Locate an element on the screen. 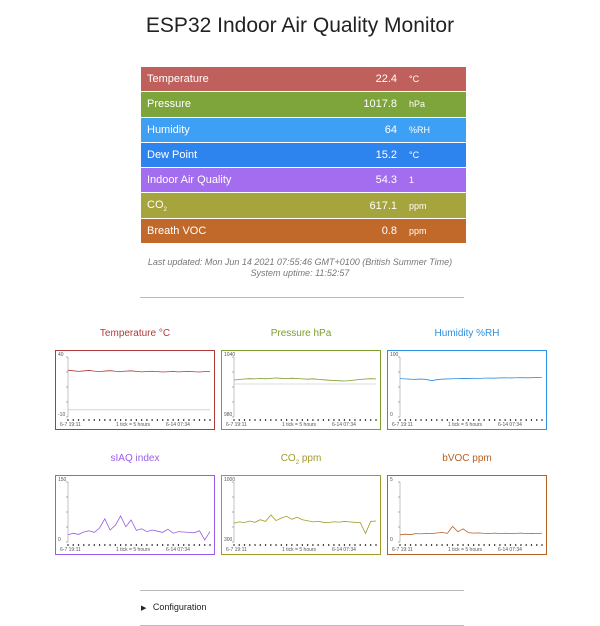 This screenshot has height=626, width=600. reading-row: Indoor Air Quality 54.3 1 is located at coordinates (303, 180).